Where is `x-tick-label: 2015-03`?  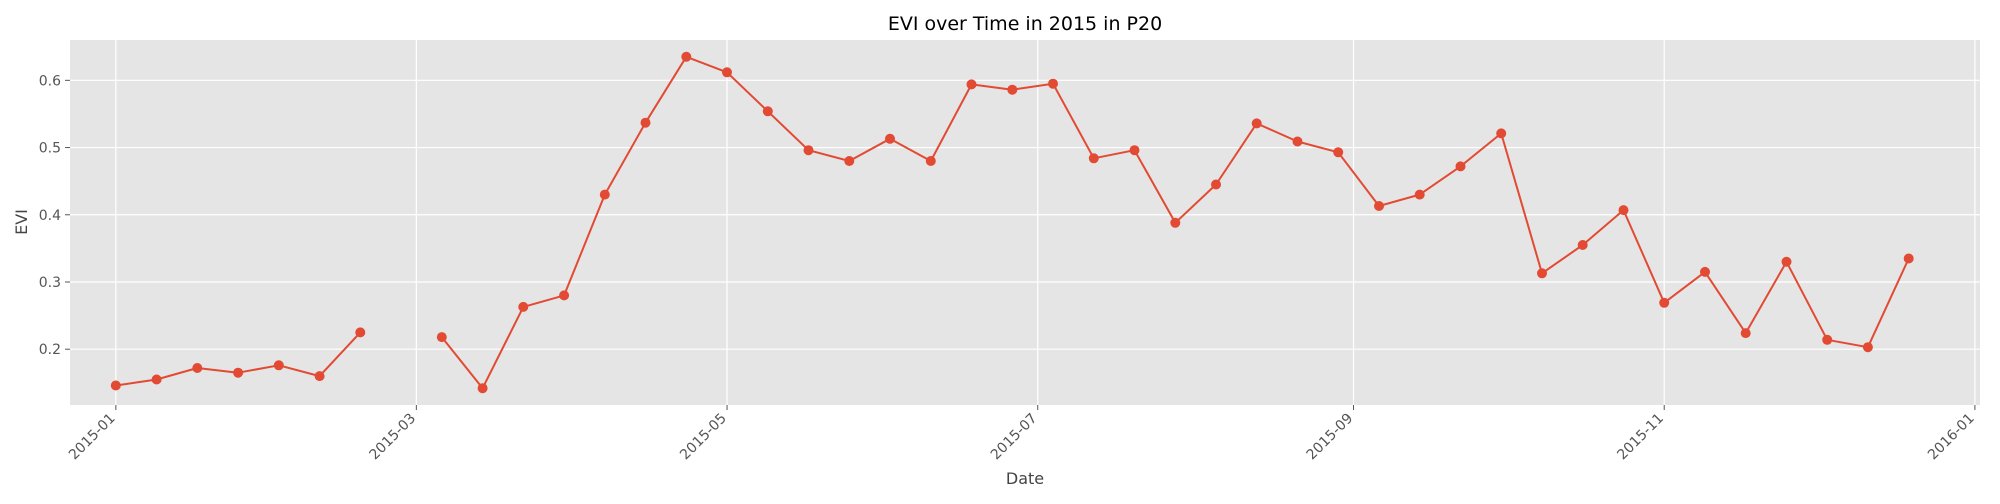 x-tick-label: 2015-03 is located at coordinates (392, 437).